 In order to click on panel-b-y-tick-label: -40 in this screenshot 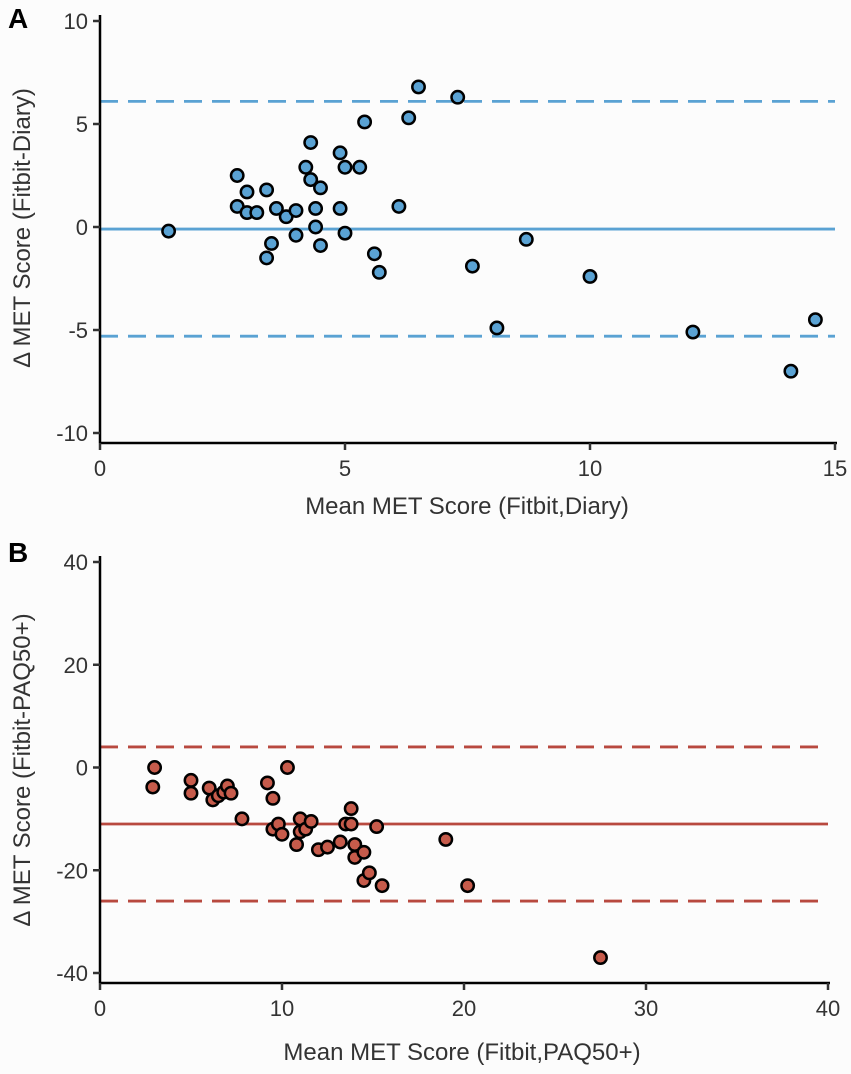, I will do `click(72, 973)`.